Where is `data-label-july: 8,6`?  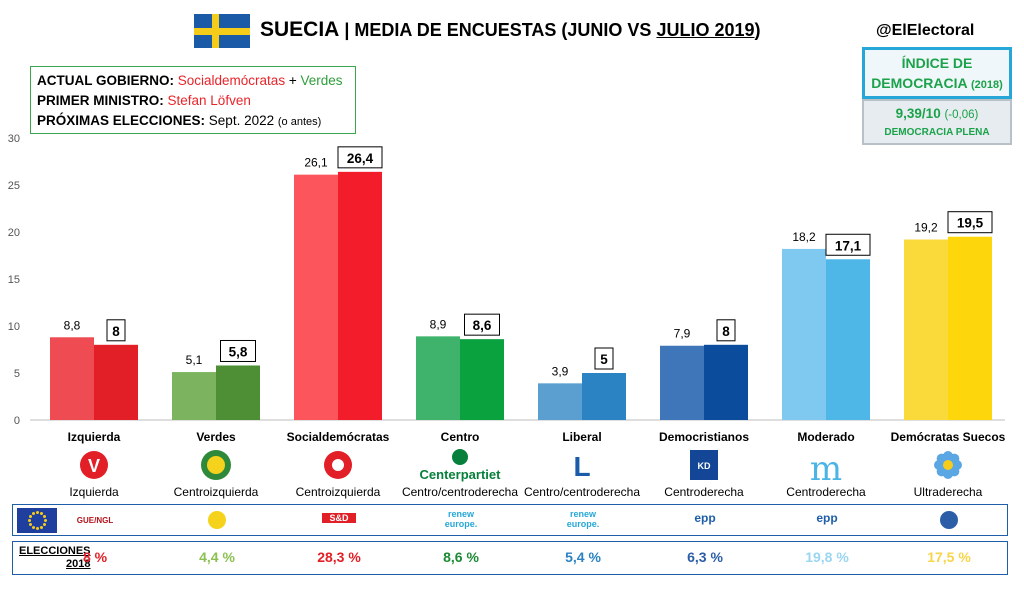
data-label-july: 8,6 is located at coordinates (482, 325).